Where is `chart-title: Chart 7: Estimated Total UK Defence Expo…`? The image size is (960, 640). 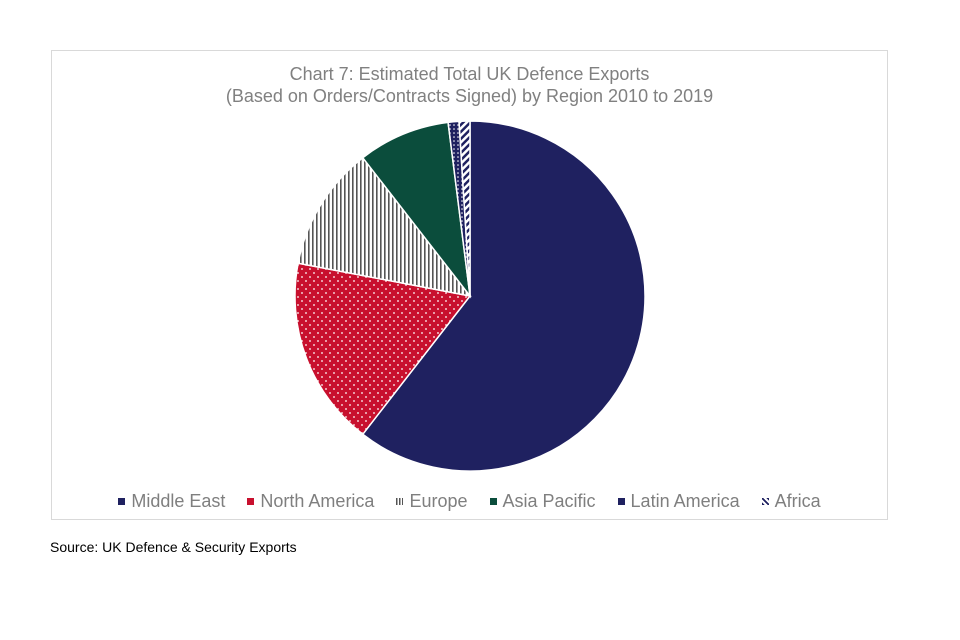 chart-title: Chart 7: Estimated Total UK Defence Expo… is located at coordinates (469, 85).